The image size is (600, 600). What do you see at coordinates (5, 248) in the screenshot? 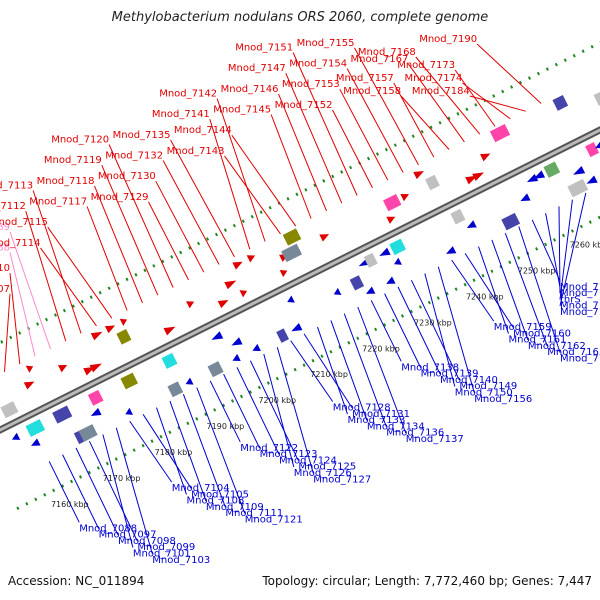
I see `gene-label: R0088` at bounding box center [5, 248].